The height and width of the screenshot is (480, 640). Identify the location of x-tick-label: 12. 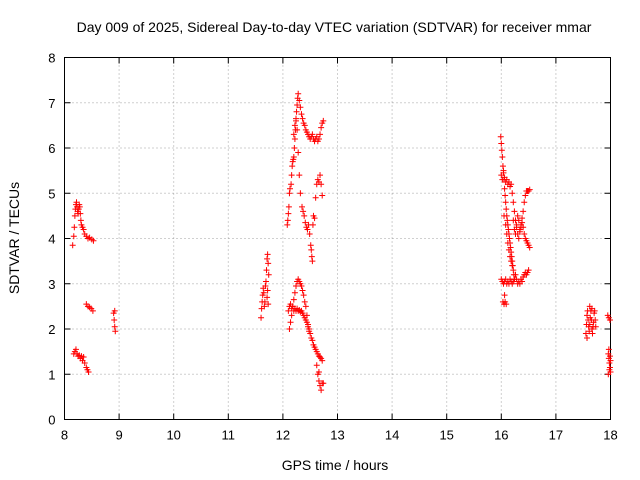
(283, 435).